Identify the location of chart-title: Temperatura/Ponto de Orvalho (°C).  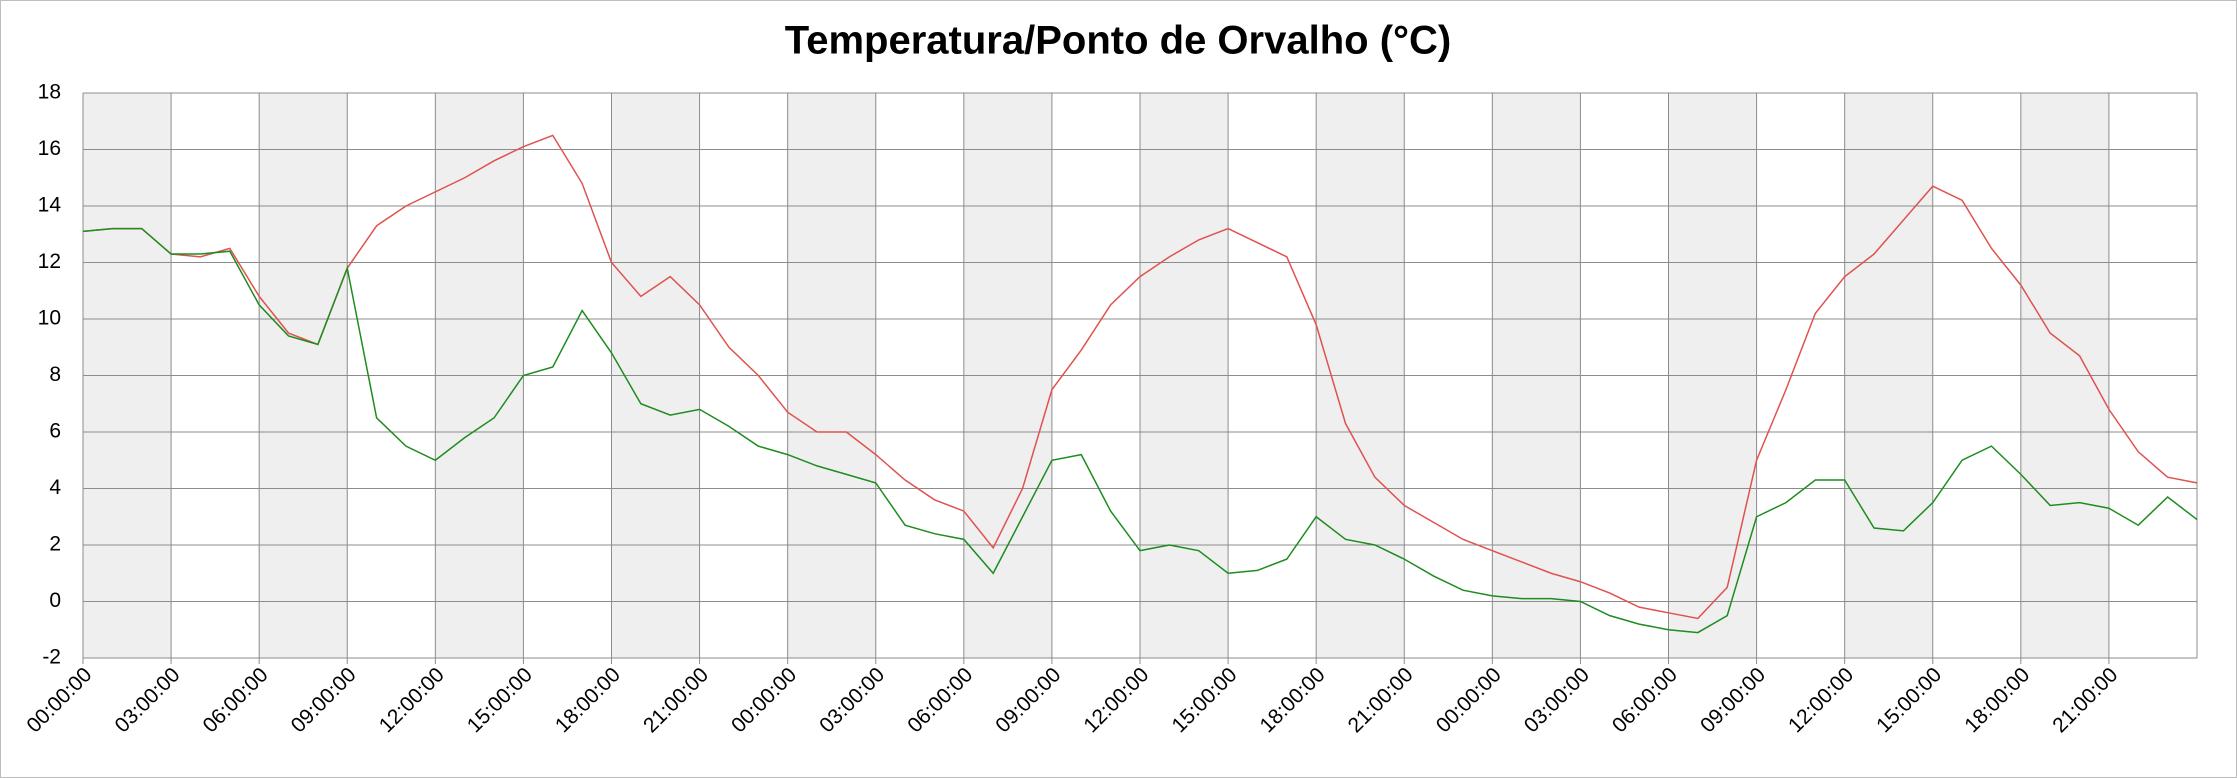
(1118, 41).